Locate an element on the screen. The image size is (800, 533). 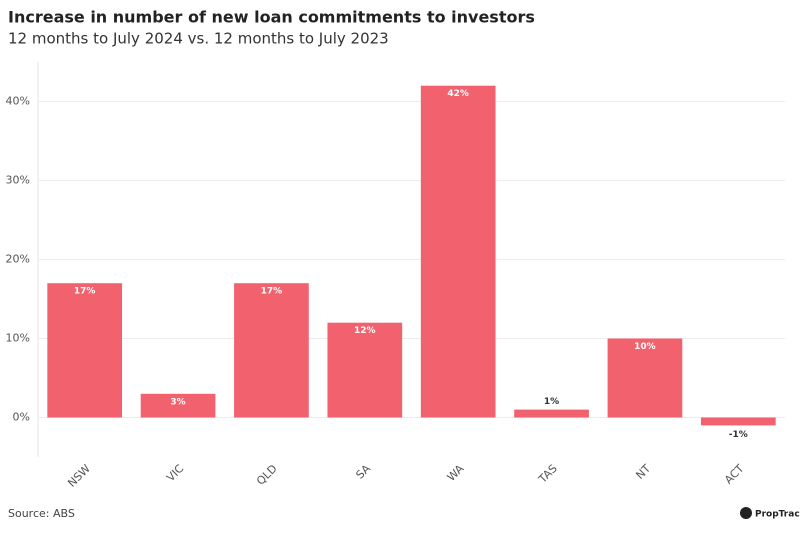
value-label: 42% is located at coordinates (458, 94).